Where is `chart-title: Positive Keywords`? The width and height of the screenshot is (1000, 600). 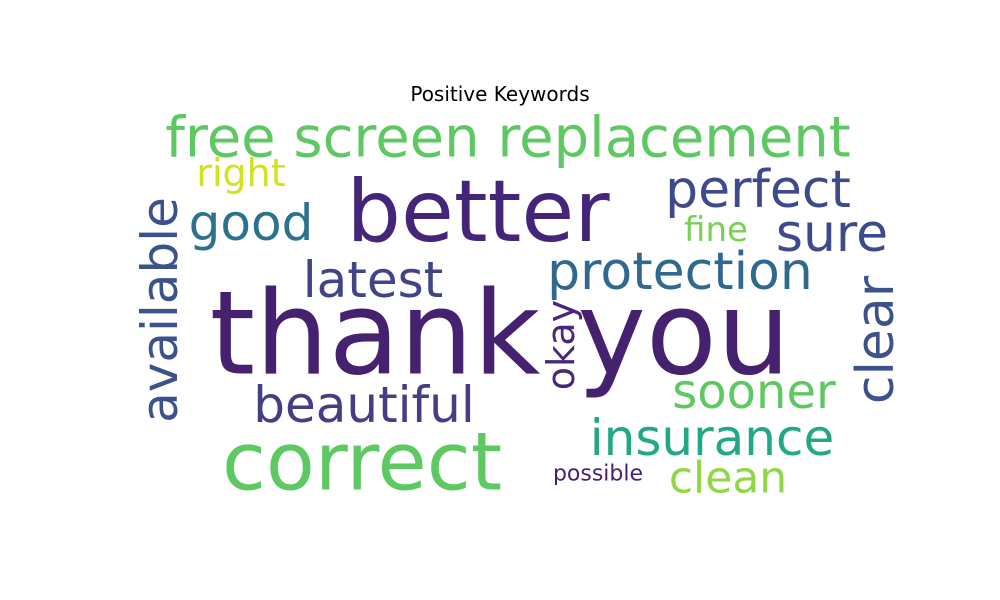
chart-title: Positive Keywords is located at coordinates (500, 94).